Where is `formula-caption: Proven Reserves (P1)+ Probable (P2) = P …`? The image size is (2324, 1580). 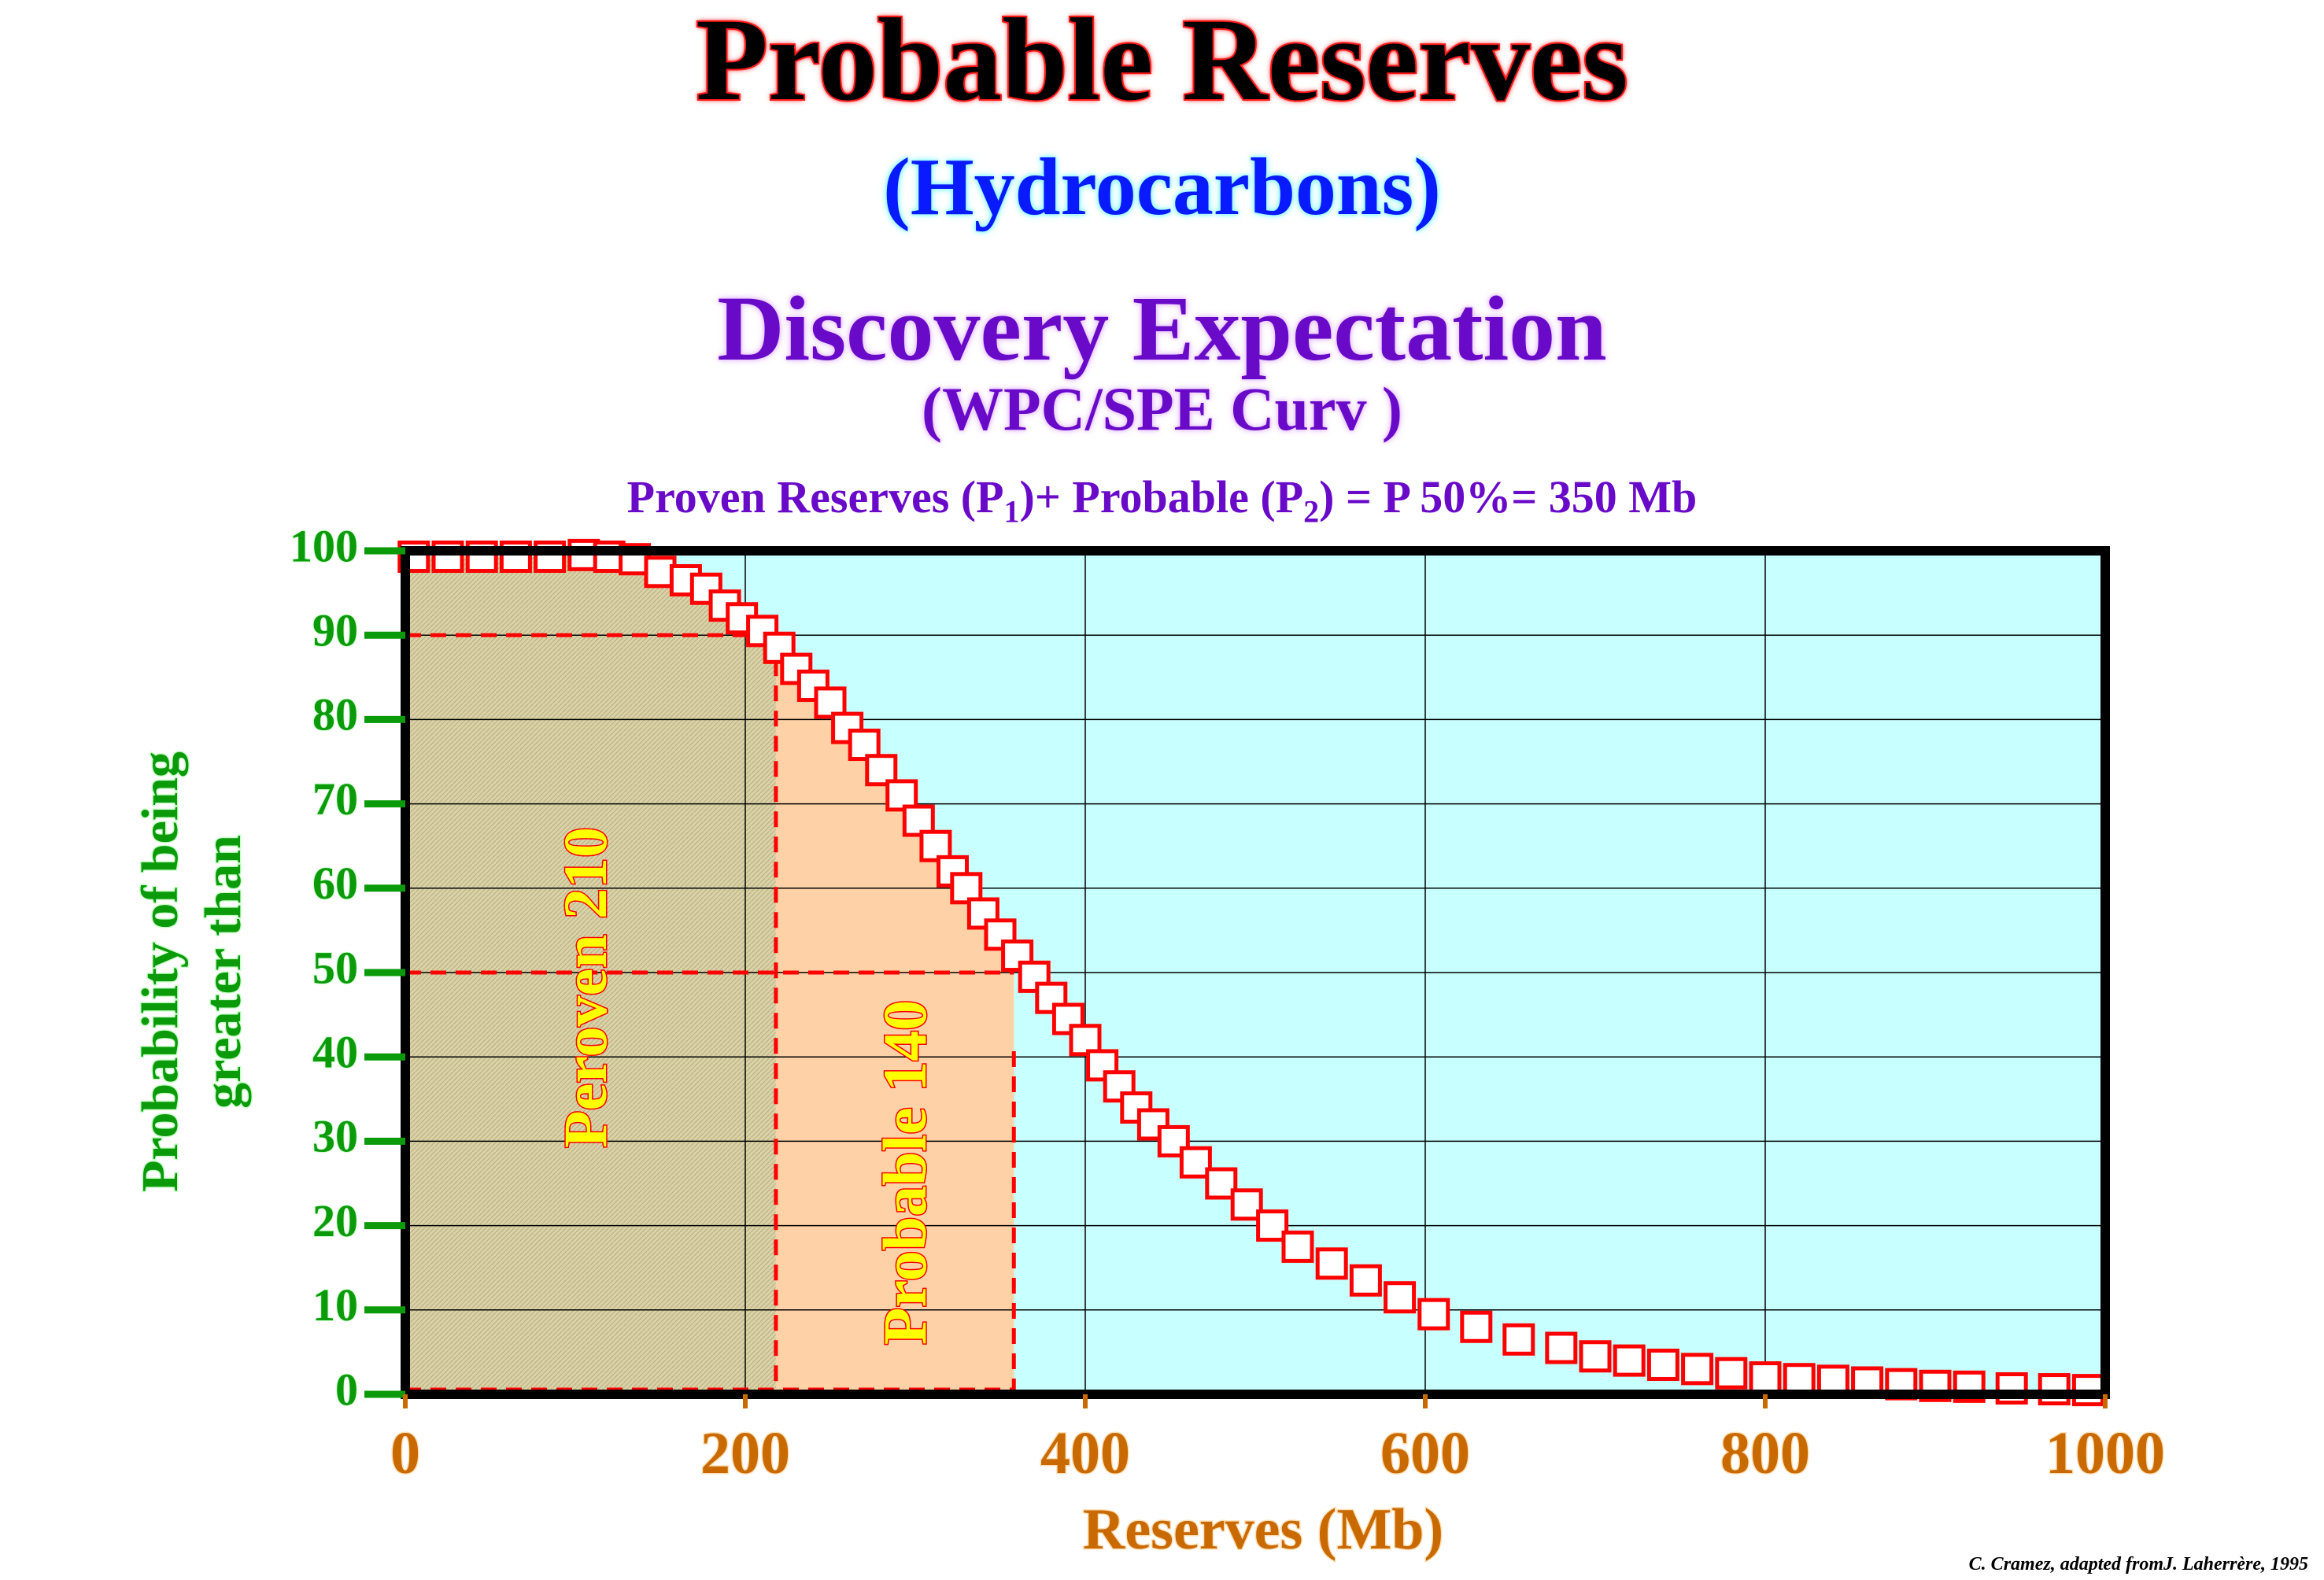
formula-caption: Proven Reserves (P1)+ Probable (P2) = P … is located at coordinates (1162, 500).